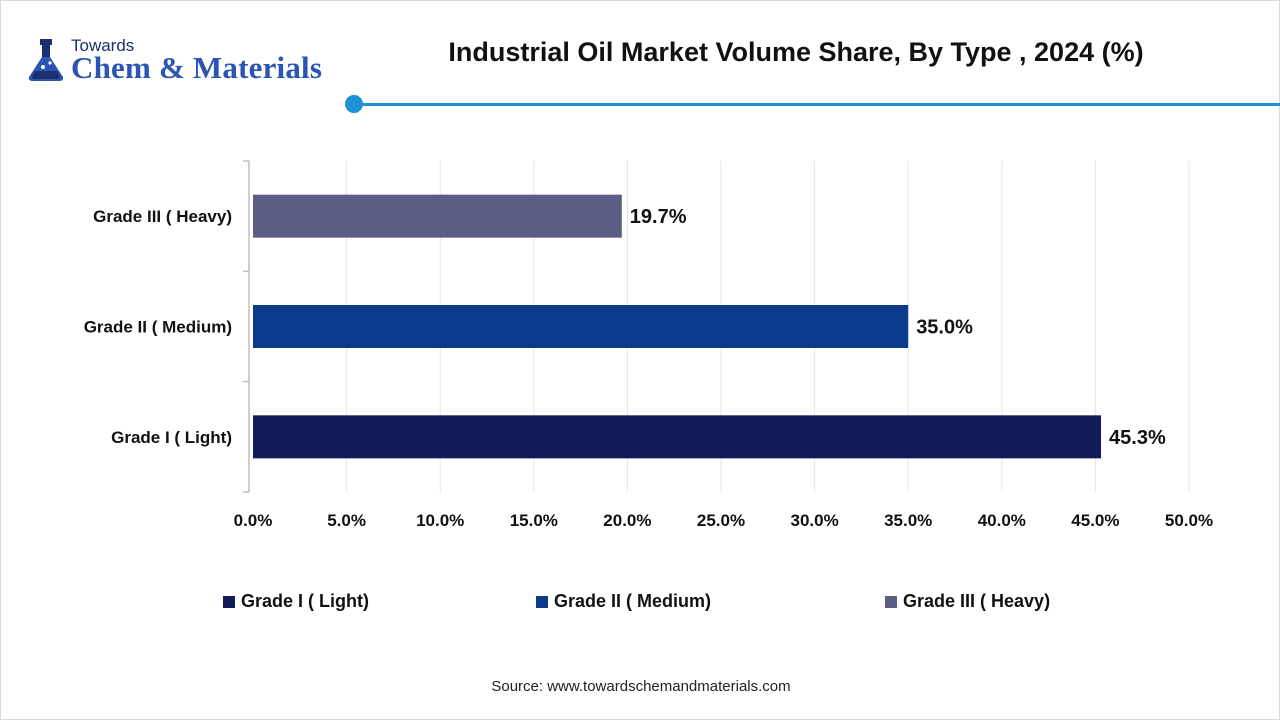 This screenshot has width=1280, height=720. I want to click on legend-swatch-grade-ii, so click(542, 601).